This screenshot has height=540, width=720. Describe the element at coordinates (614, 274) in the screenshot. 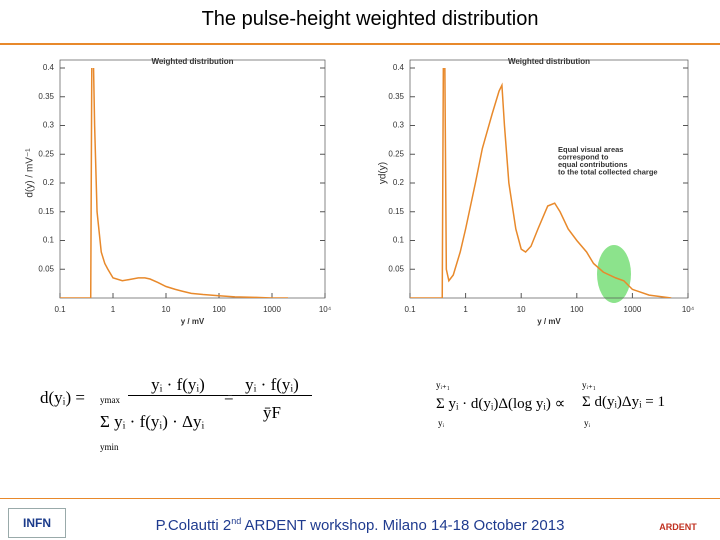

I see `highlight-ellipse` at that location.